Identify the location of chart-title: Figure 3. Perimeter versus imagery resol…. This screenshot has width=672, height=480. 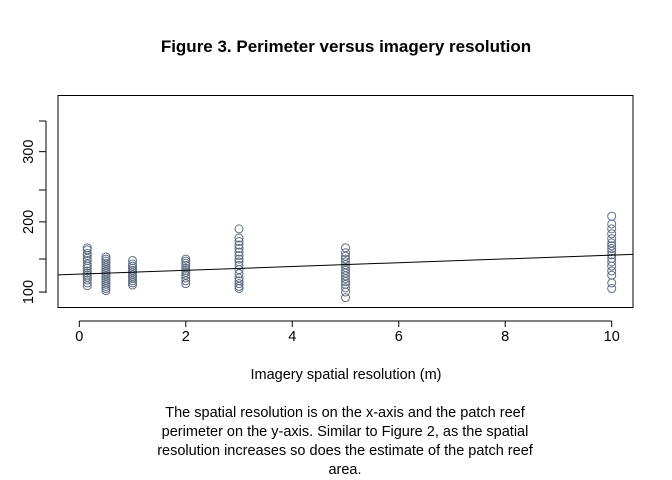
(346, 46).